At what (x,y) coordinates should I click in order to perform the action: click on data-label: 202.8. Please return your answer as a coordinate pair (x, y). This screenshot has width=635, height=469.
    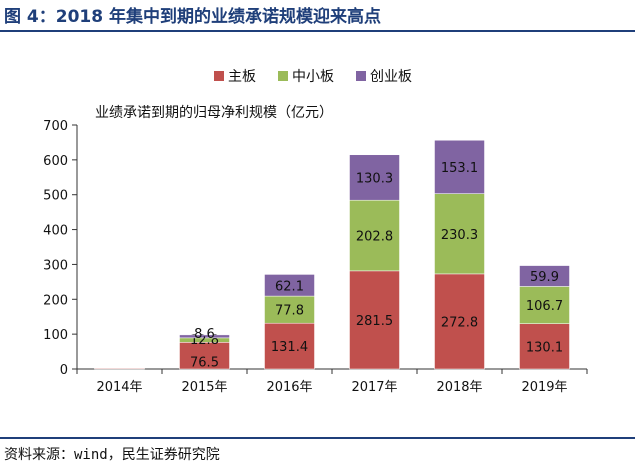
    Looking at the image, I should click on (374, 237).